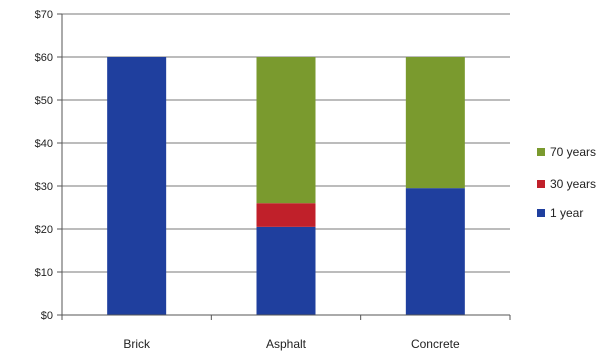 The image size is (613, 358). What do you see at coordinates (286, 215) in the screenshot?
I see `bar-segment-asphalt-30-years` at bounding box center [286, 215].